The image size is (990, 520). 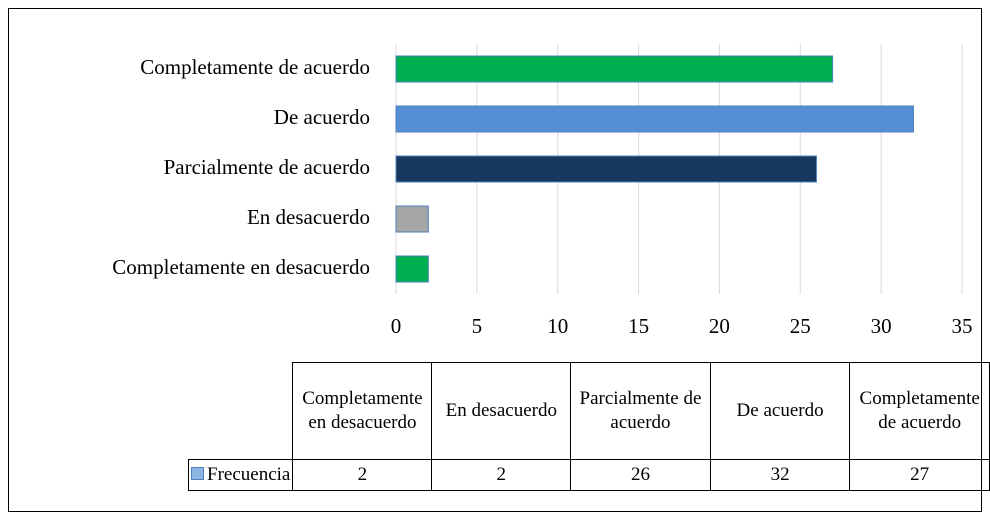 I want to click on legend-cell: Frecuencia, so click(x=240, y=475).